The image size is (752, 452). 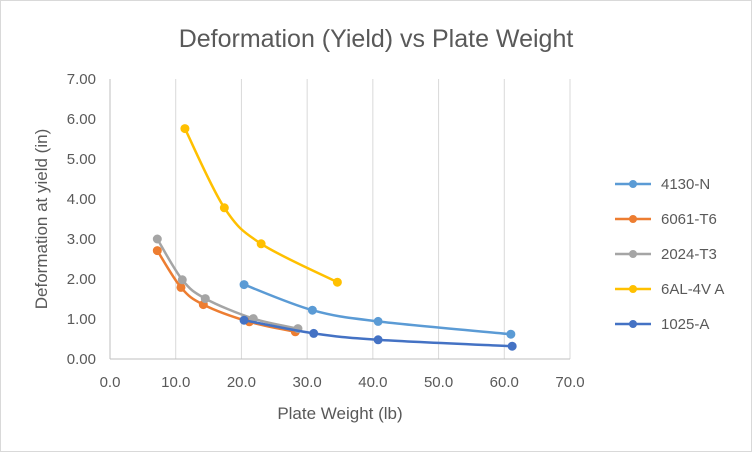 I want to click on legend-item: 6AL-4V A, so click(x=669, y=289).